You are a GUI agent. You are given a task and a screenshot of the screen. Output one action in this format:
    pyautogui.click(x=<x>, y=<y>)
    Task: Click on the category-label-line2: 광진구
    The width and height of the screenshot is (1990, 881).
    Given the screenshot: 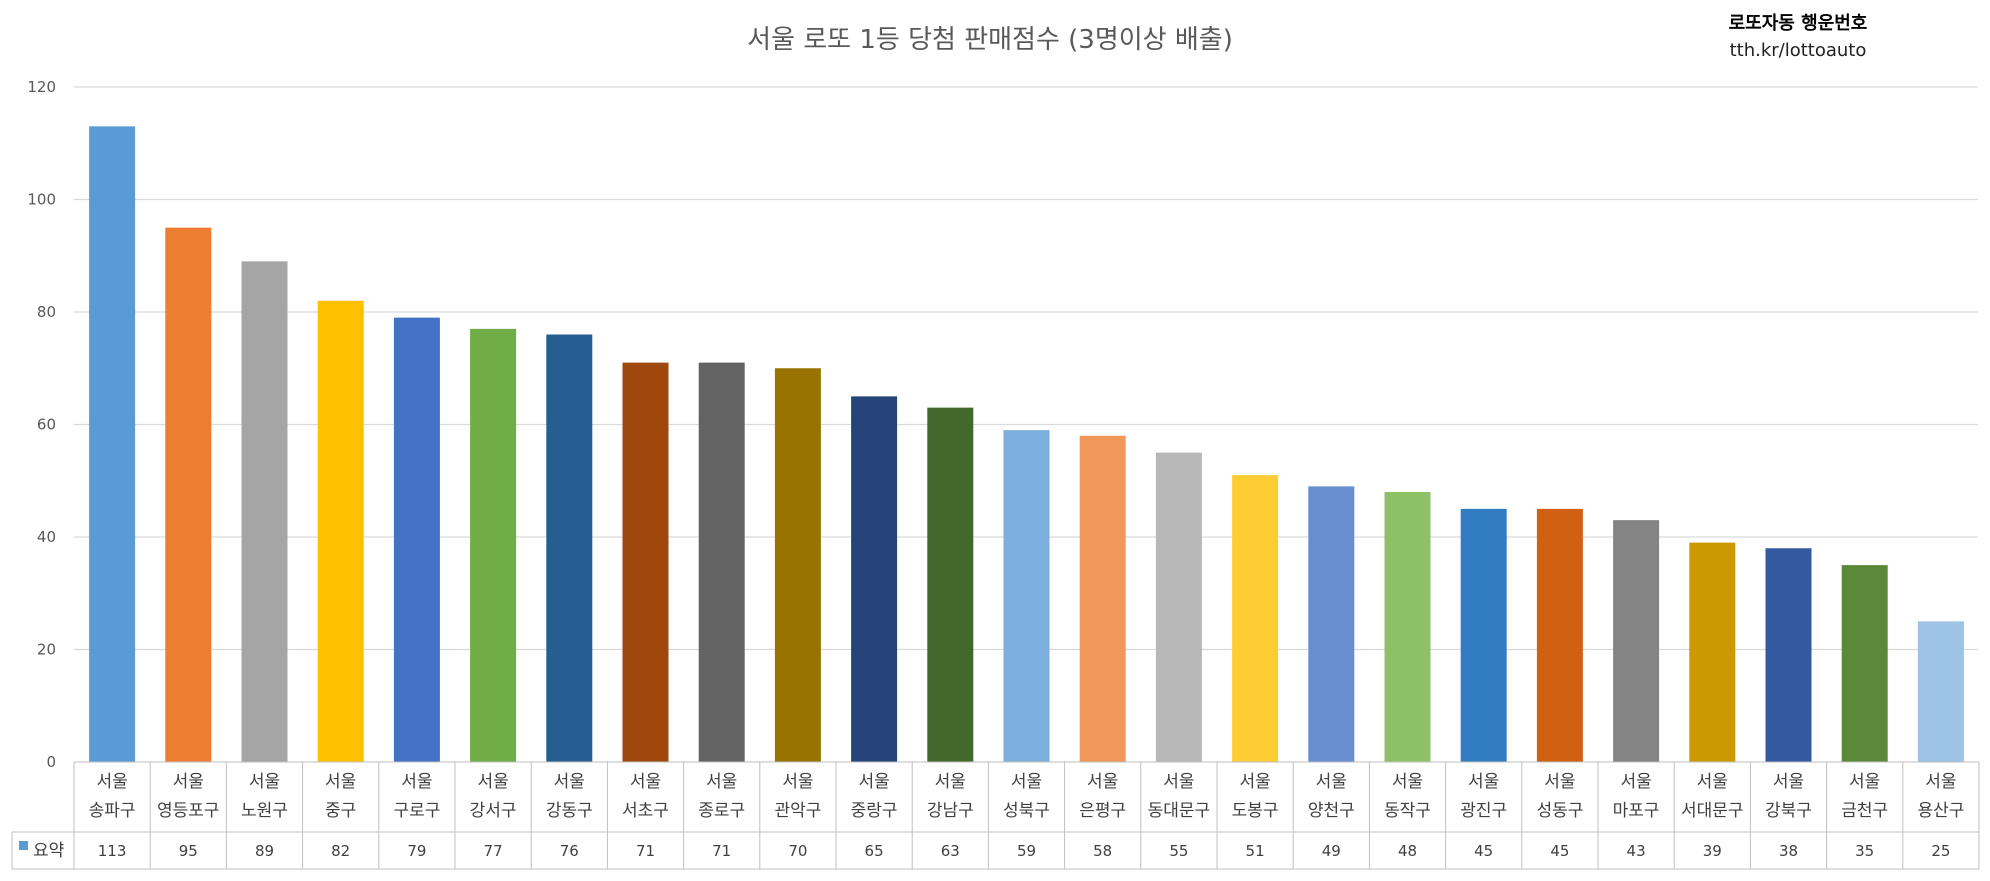 What is the action you would take?
    pyautogui.click(x=1483, y=811)
    